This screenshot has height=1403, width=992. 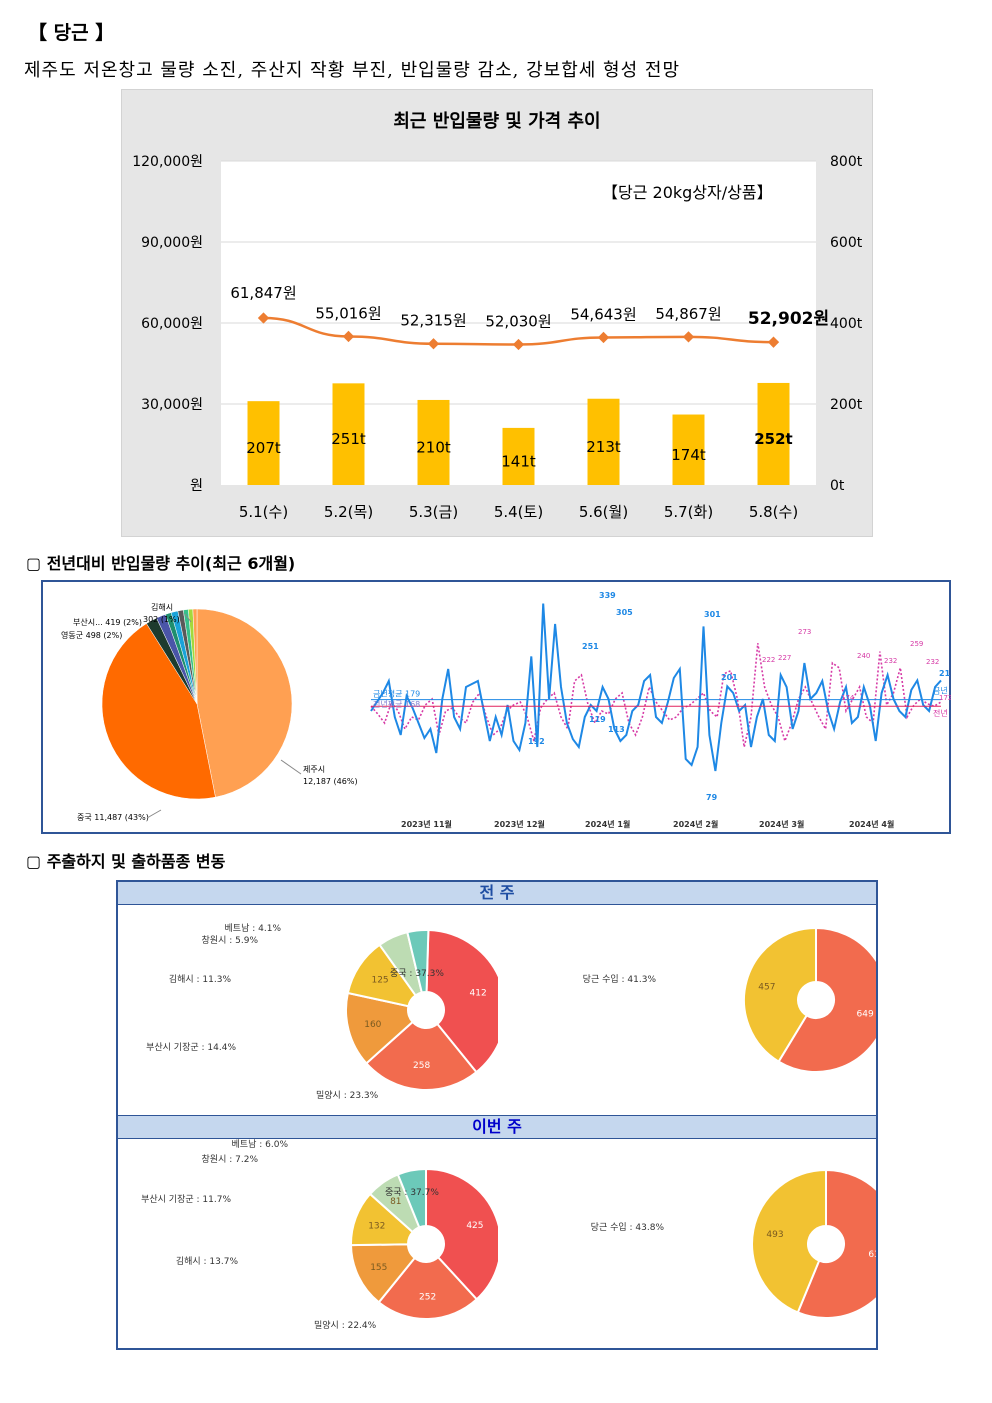 I want to click on pink-peak-label: 172, so click(x=945, y=698).